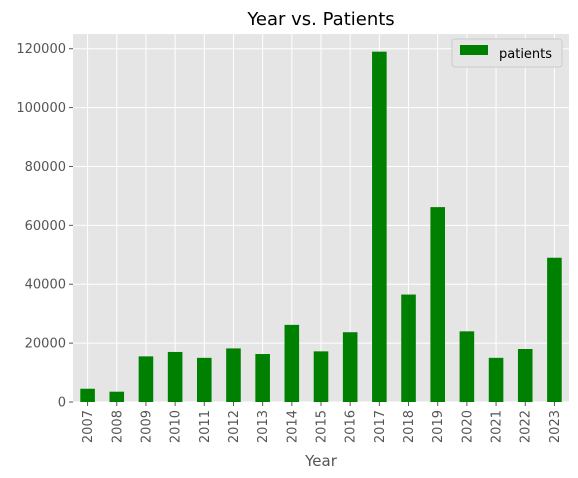 This screenshot has width=578, height=478. Describe the element at coordinates (45, 285) in the screenshot. I see `y-tick-label: 40000` at that location.